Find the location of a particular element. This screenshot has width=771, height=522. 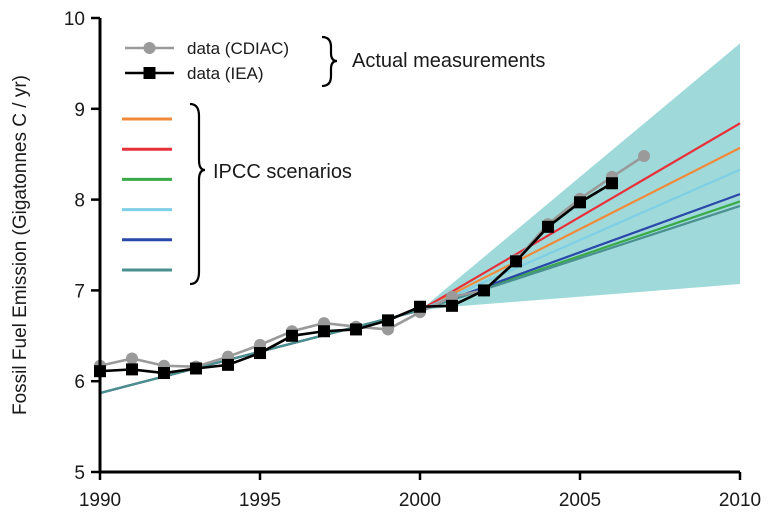

bracket-scenarios is located at coordinates (197, 194).